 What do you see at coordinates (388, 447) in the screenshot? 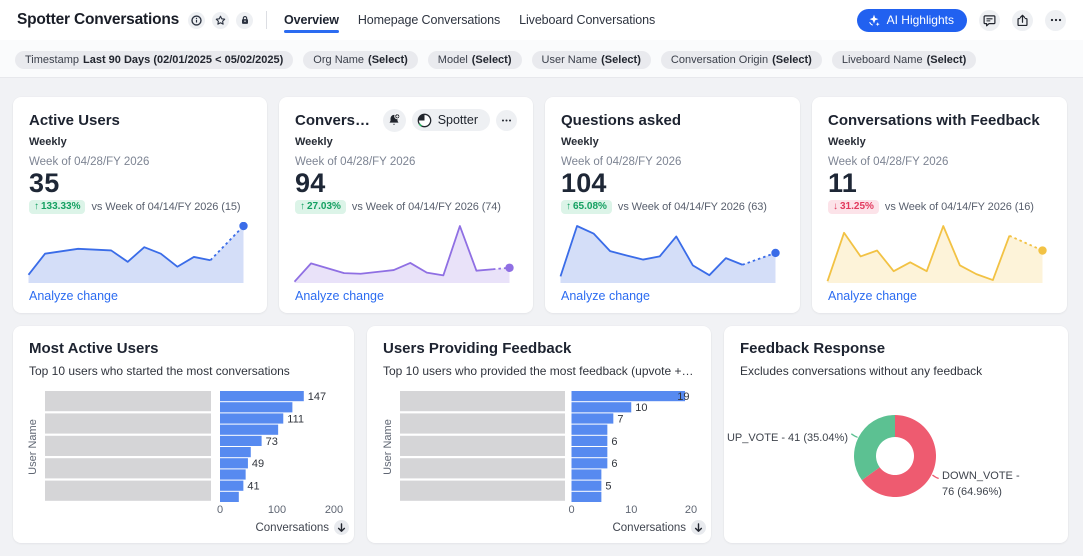
I see `y-axis-label: User Name` at bounding box center [388, 447].